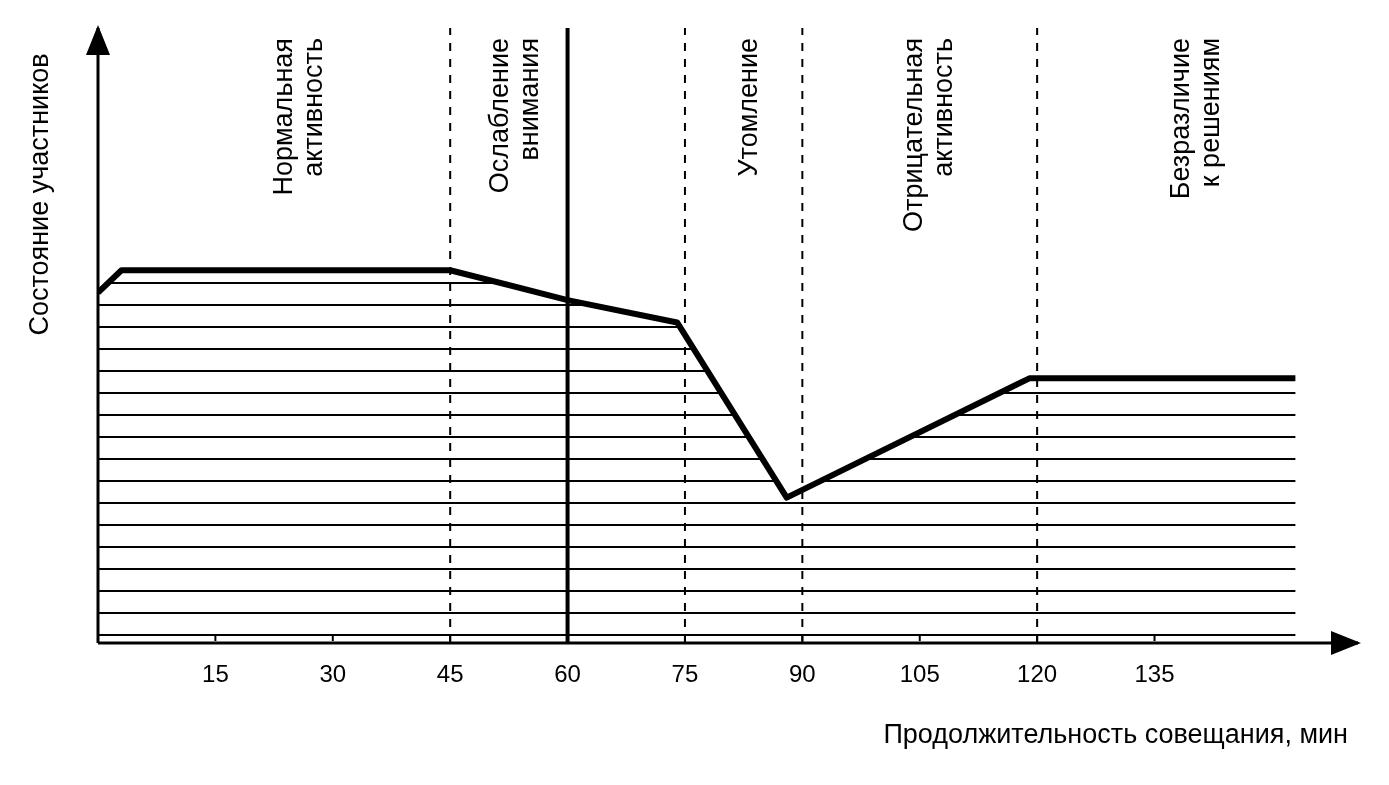  Describe the element at coordinates (685, 674) in the screenshot. I see `x-tick-label: 75` at that location.